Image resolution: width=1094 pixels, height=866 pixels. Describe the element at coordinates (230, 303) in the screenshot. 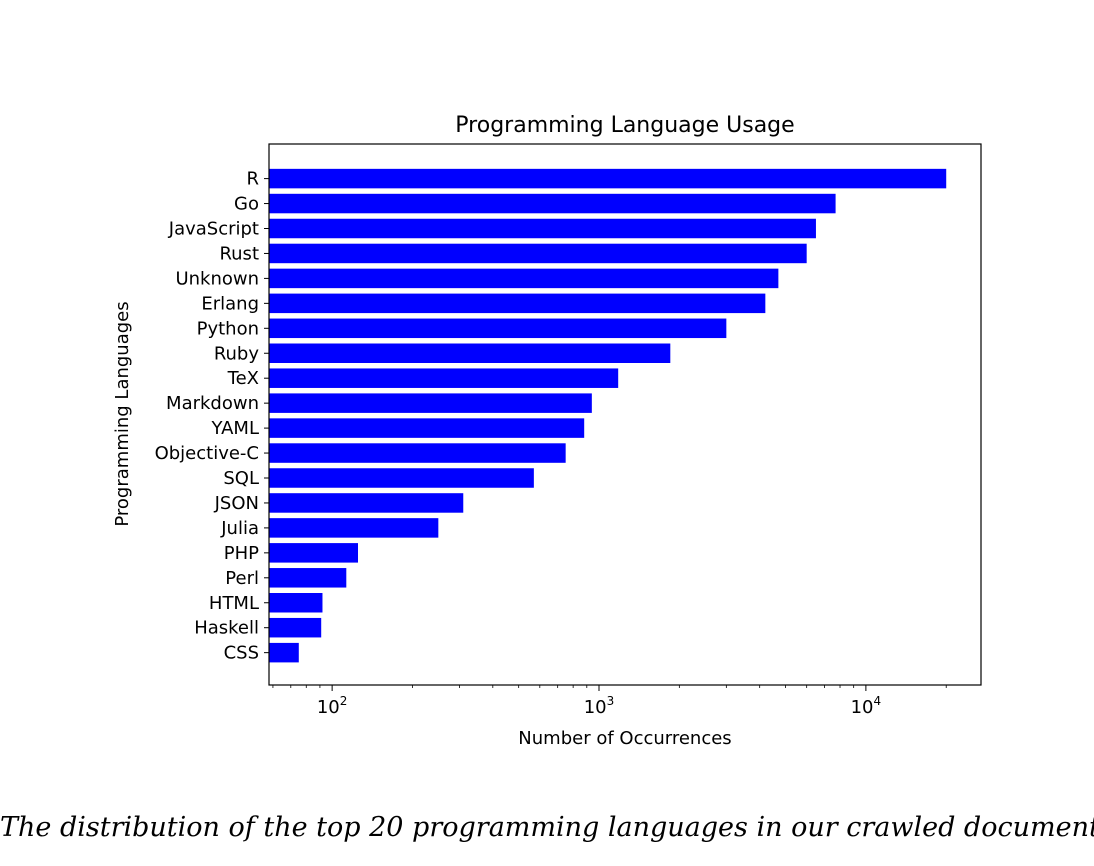

I see `category-label: Erlang` at that location.